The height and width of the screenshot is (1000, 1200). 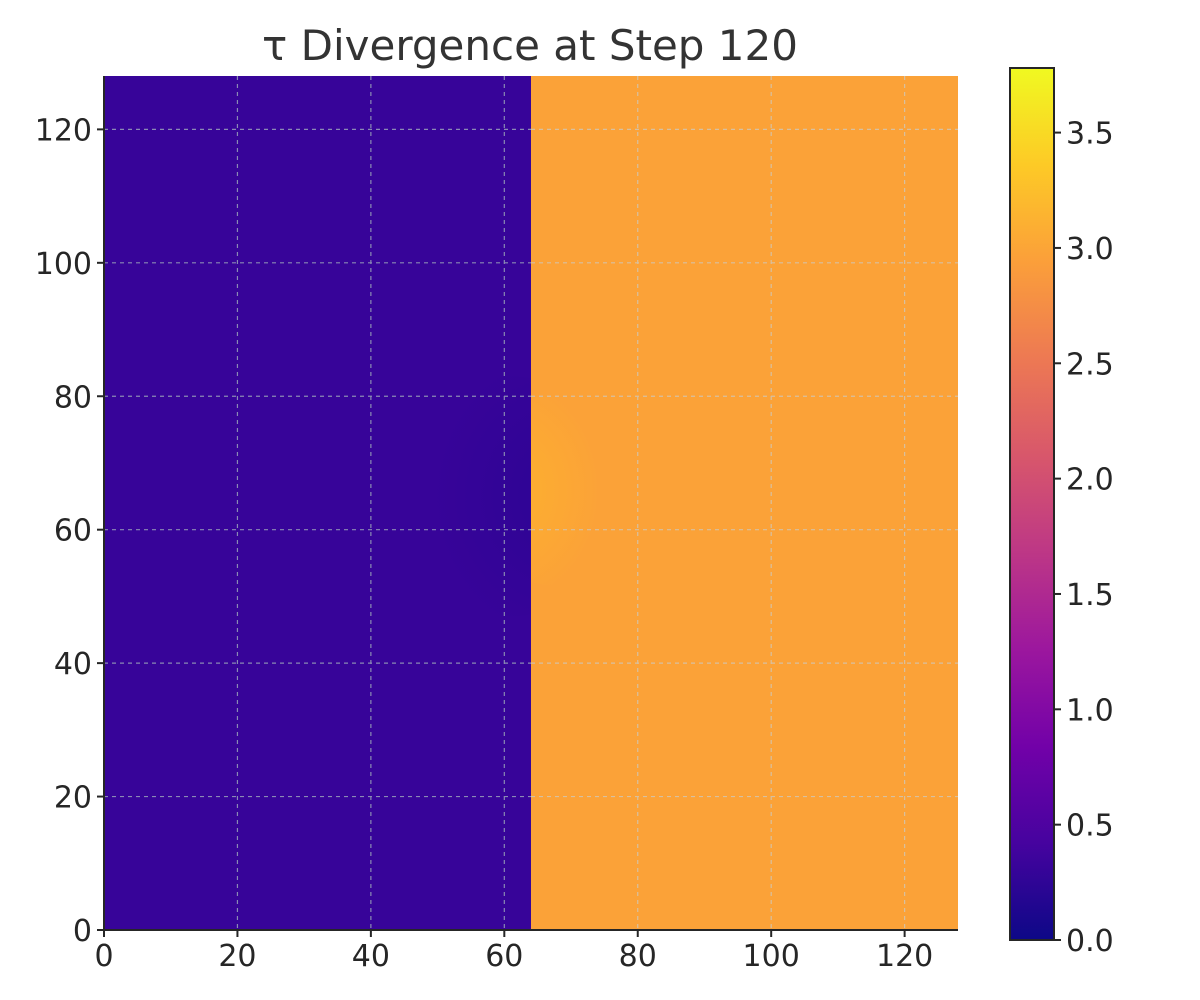 What do you see at coordinates (1090, 826) in the screenshot?
I see `colorbar-tick-label: 0.5` at bounding box center [1090, 826].